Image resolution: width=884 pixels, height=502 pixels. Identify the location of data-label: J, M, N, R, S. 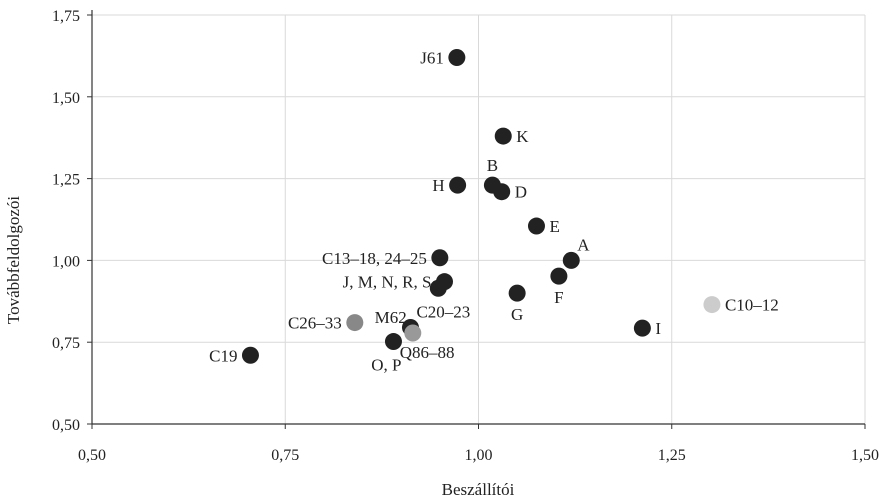
(387, 282).